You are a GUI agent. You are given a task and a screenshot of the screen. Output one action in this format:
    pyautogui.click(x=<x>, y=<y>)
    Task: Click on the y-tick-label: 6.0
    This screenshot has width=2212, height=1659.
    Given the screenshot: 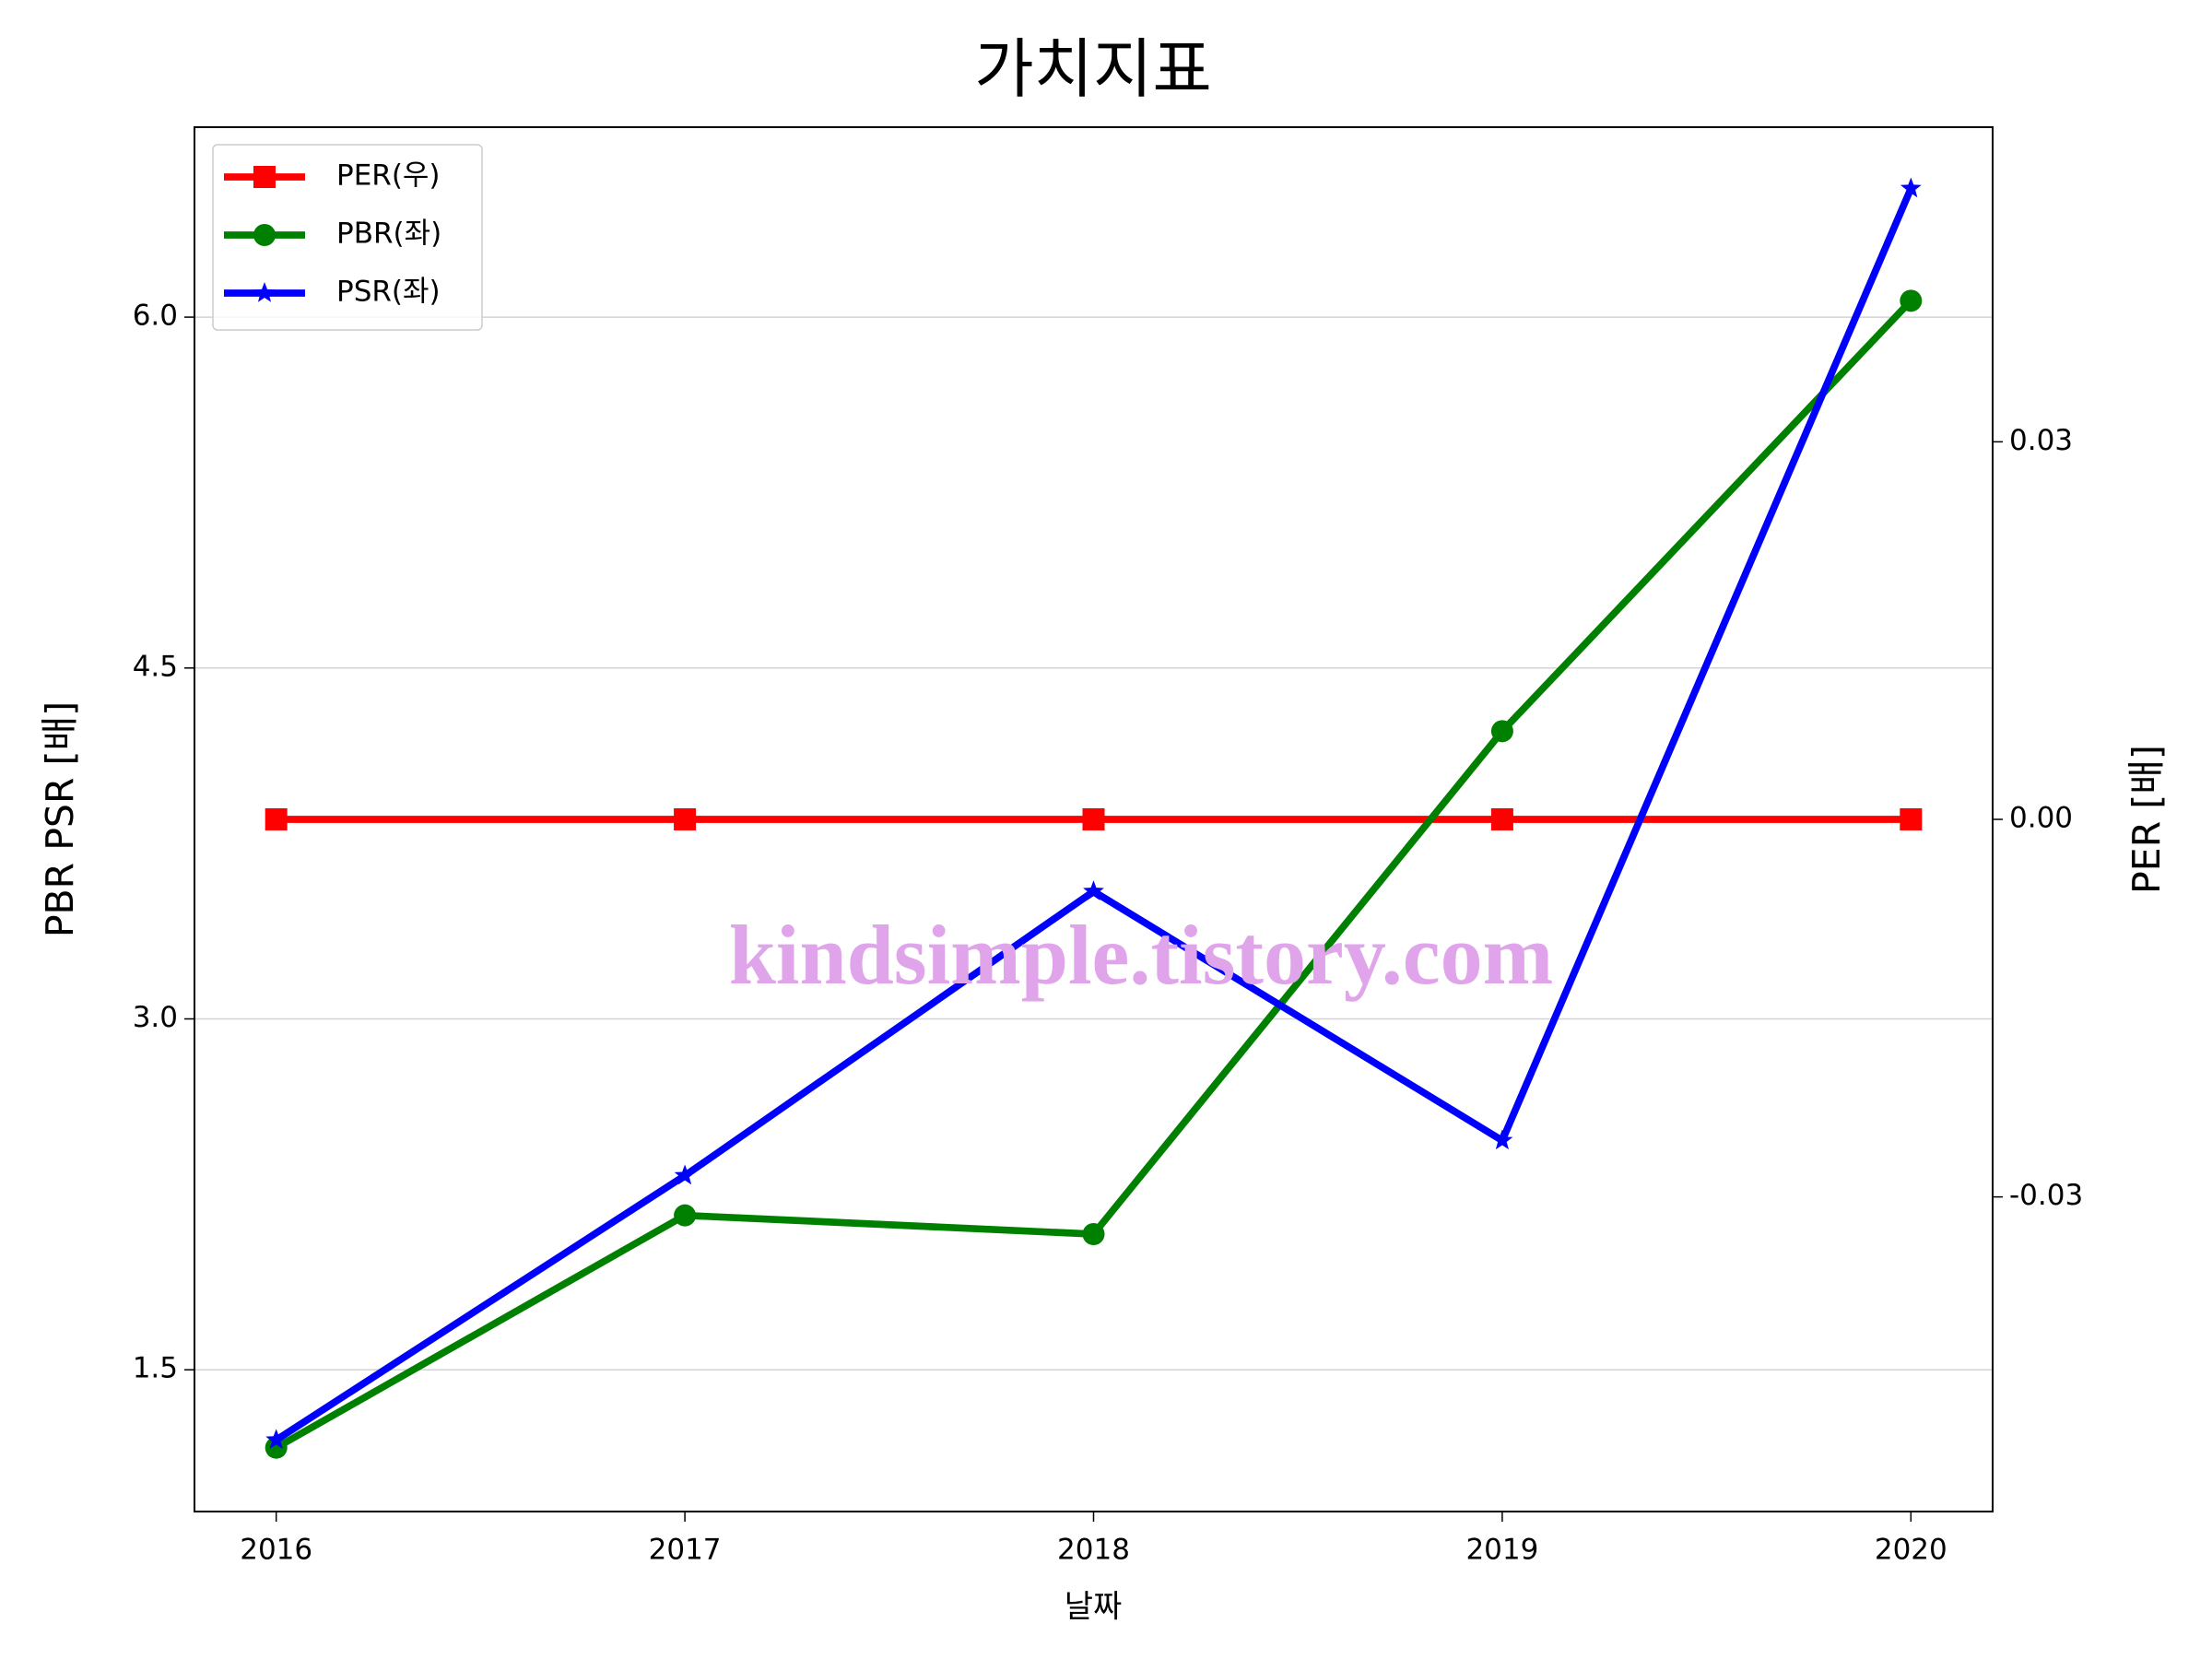 What is the action you would take?
    pyautogui.click(x=155, y=316)
    